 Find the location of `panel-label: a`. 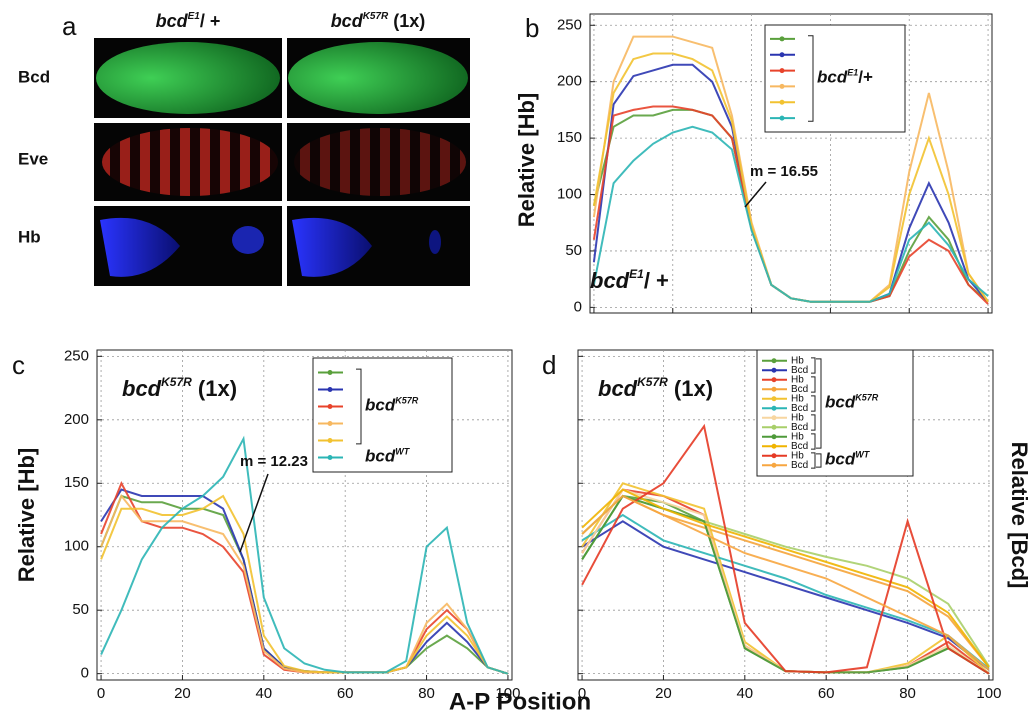

panel-label: a is located at coordinates (69, 26).